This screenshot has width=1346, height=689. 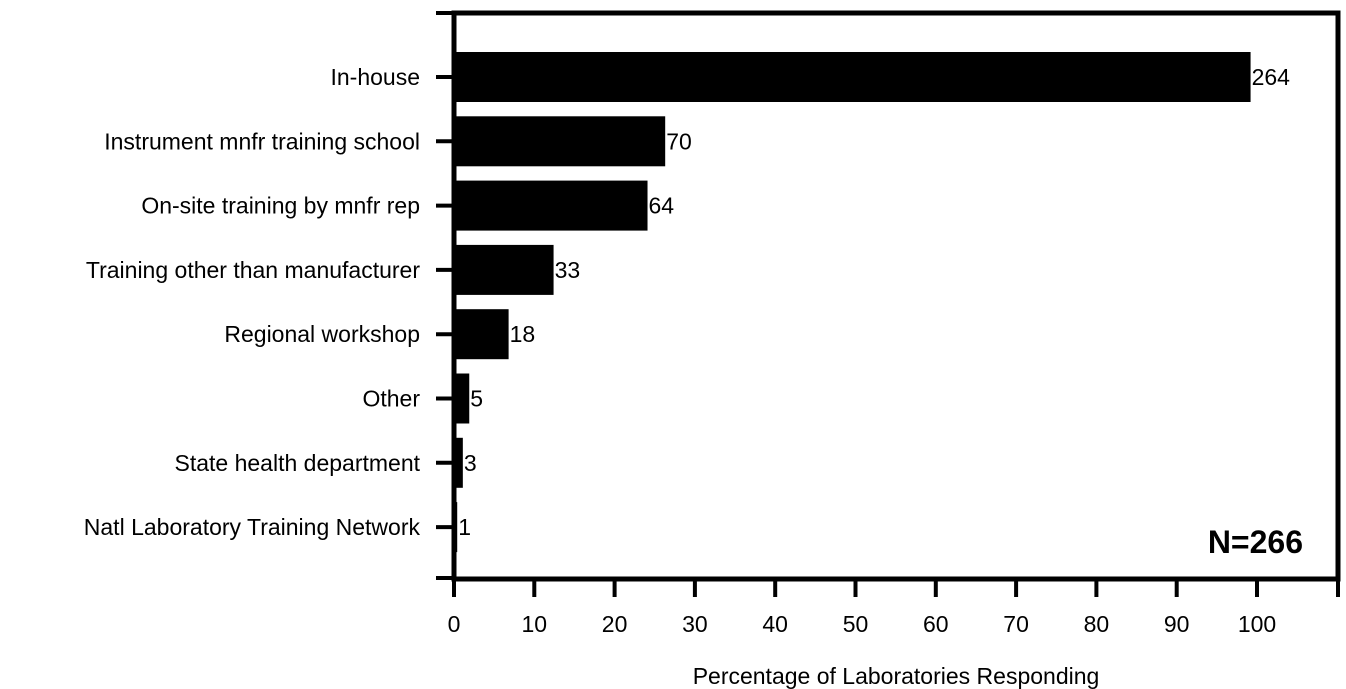 I want to click on data-label-1: 70, so click(x=679, y=141).